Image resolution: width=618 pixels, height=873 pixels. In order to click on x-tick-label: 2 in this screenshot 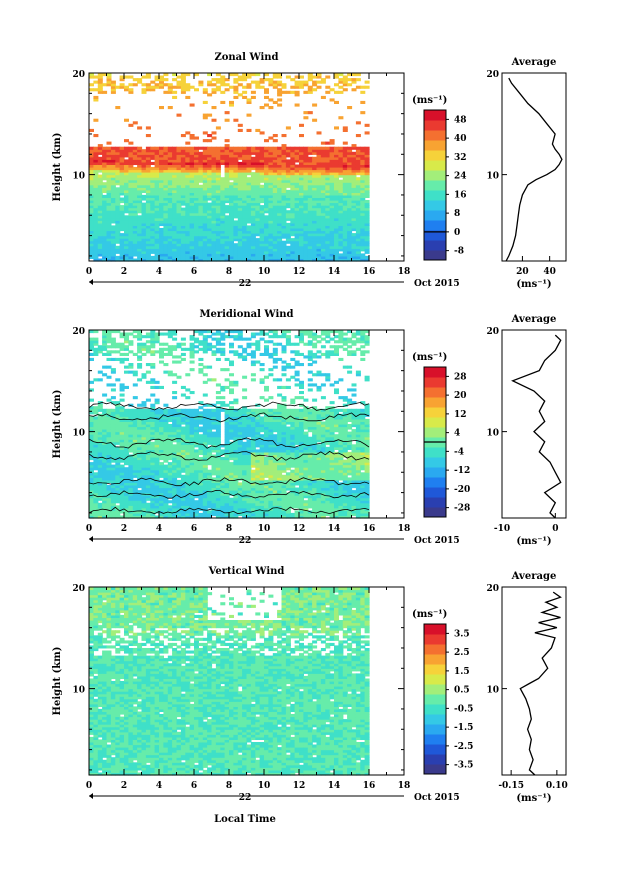, I will do `click(124, 272)`.